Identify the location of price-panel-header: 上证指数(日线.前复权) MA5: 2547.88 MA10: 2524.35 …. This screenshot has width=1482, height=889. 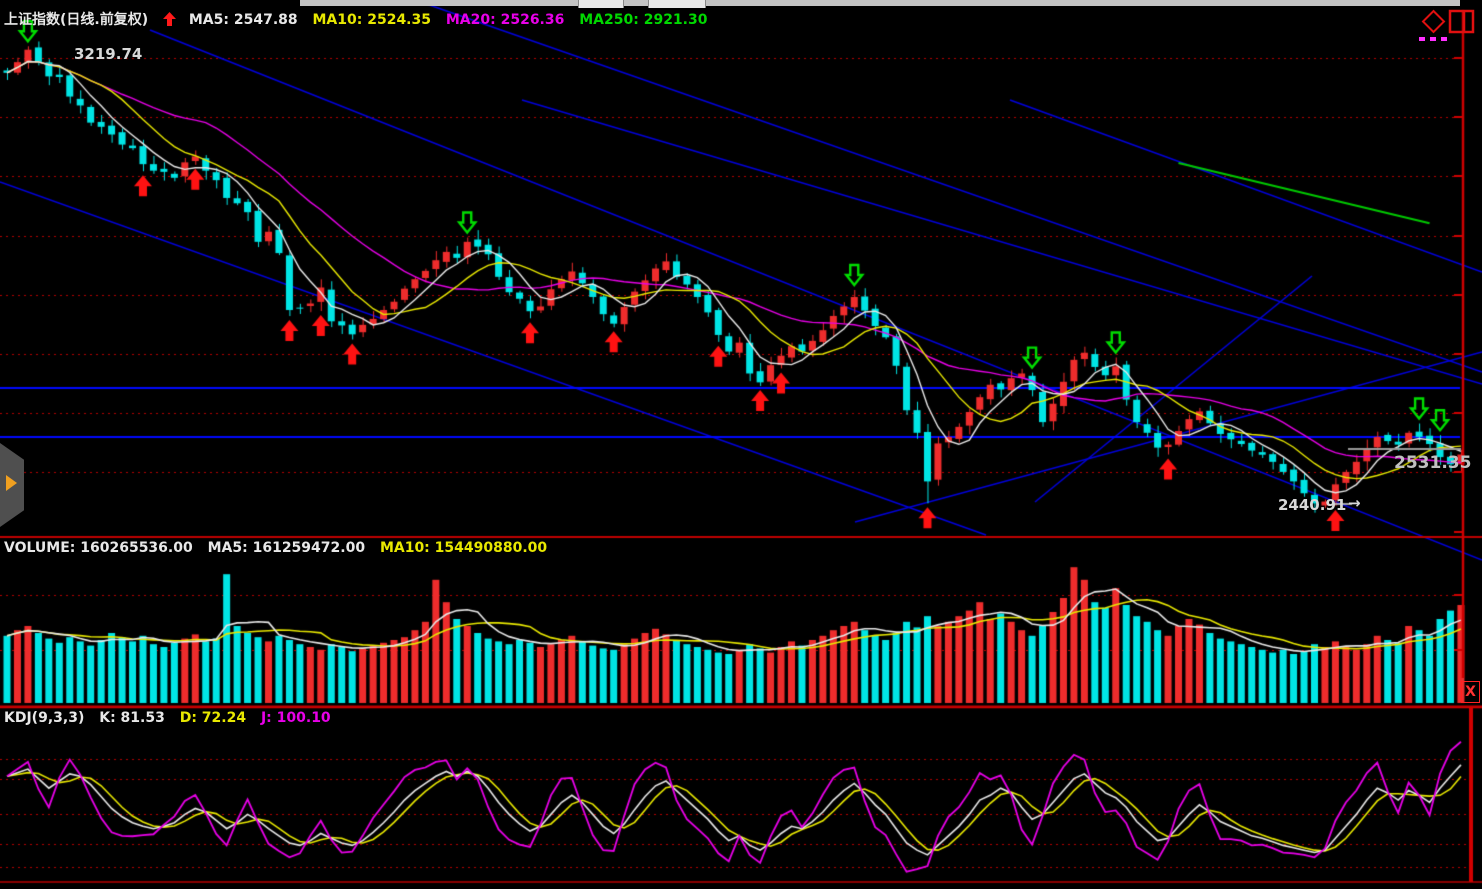
(360, 19).